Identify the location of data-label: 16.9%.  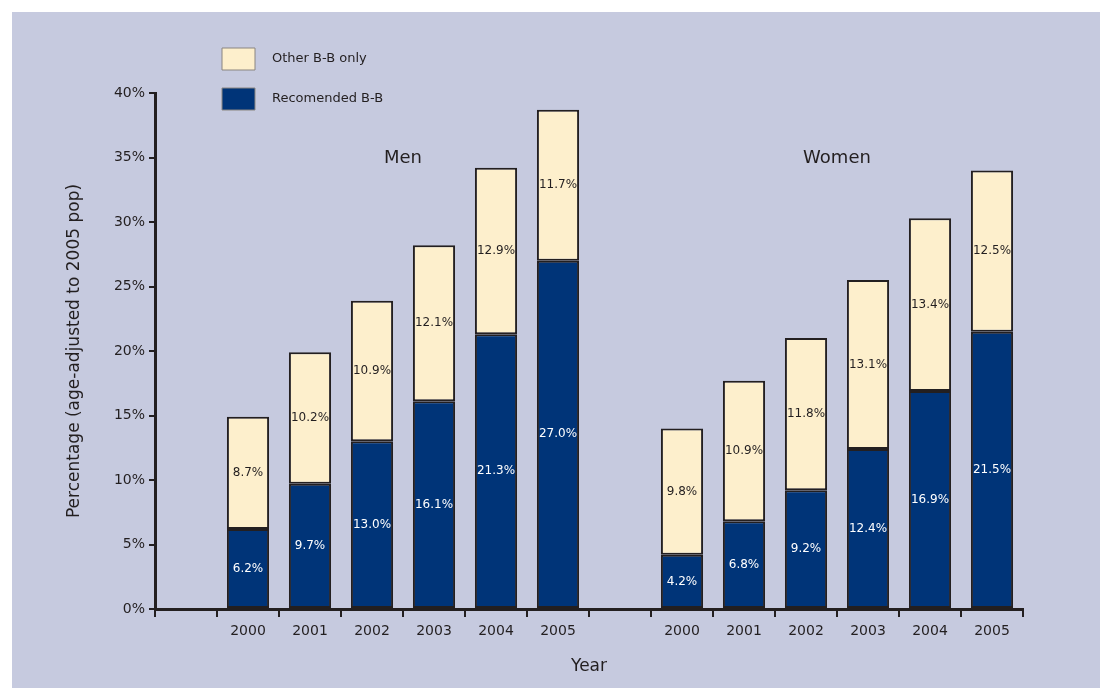
(930, 498).